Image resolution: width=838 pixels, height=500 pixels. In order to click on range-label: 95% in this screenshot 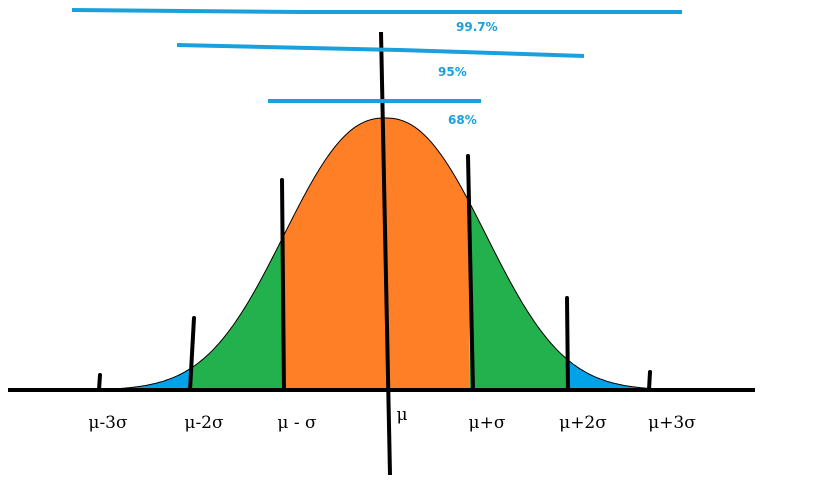, I will do `click(452, 72)`.